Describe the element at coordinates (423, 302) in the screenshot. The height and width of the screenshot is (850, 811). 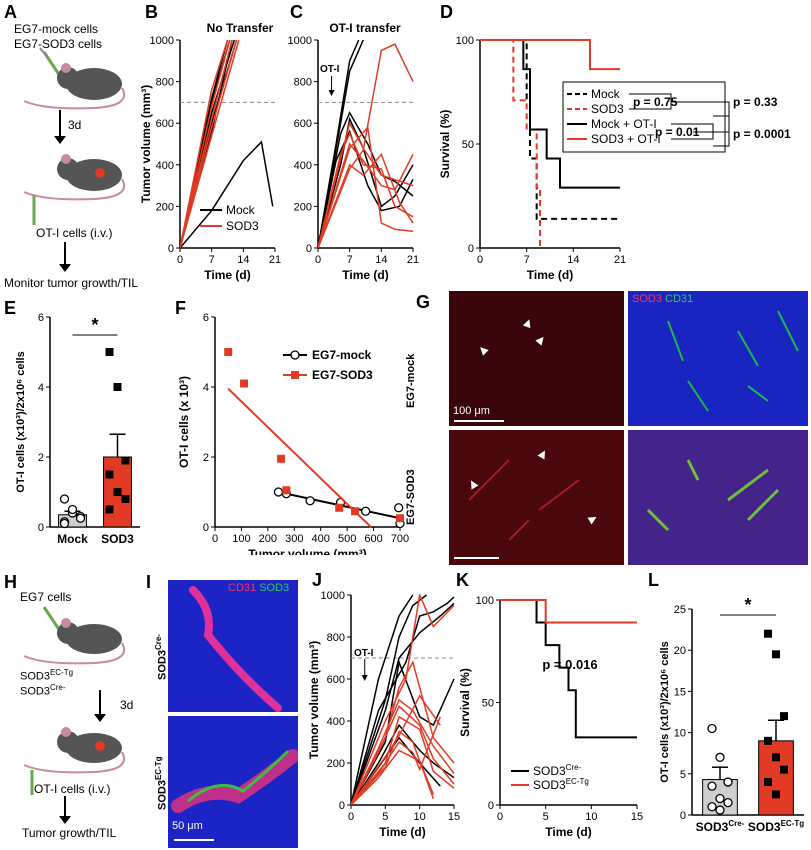
I see `panel-label-g: G` at that location.